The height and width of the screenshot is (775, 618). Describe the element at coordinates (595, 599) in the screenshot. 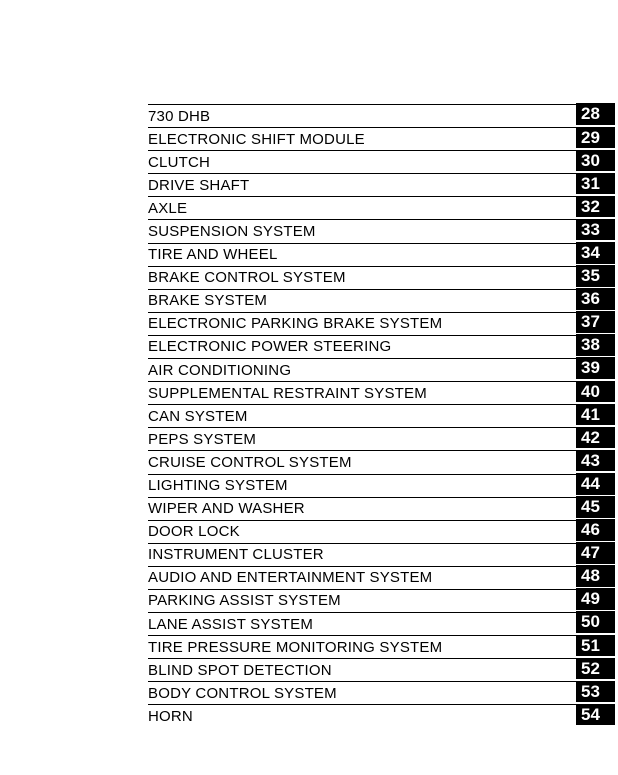

I see `toc-entry-section-number-badge: 49` at that location.